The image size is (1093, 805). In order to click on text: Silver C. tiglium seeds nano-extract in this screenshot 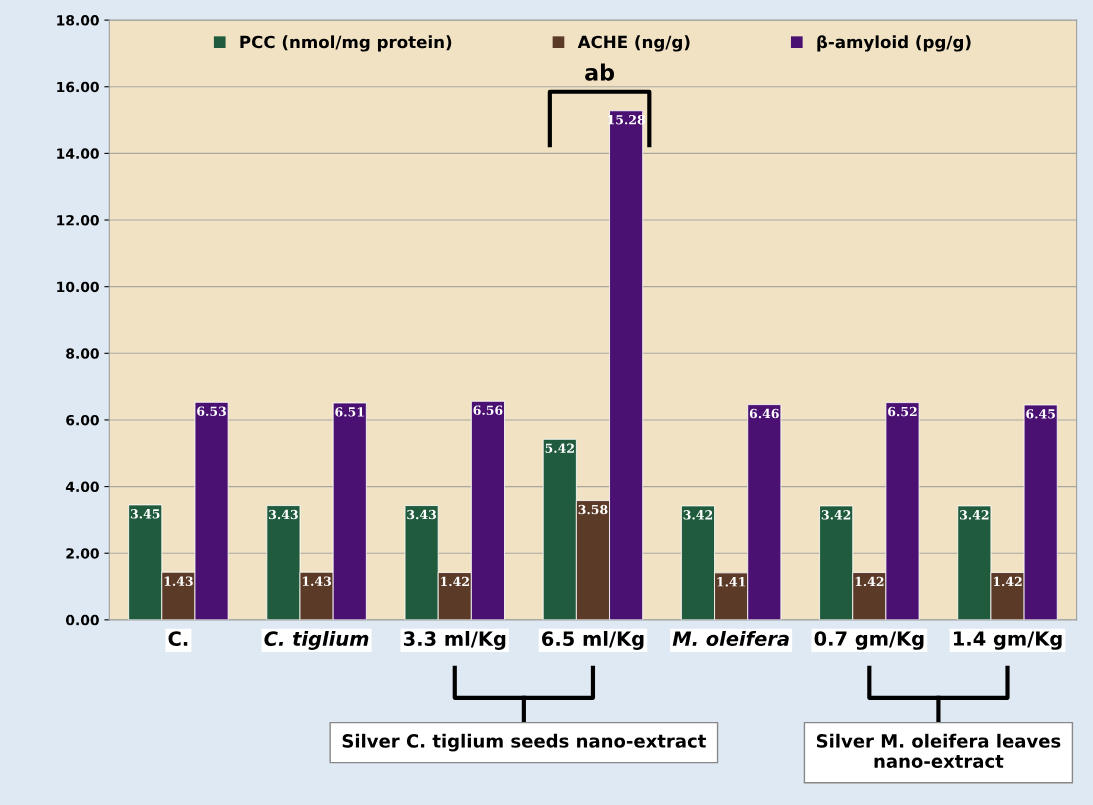, I will do `click(524, 742)`.